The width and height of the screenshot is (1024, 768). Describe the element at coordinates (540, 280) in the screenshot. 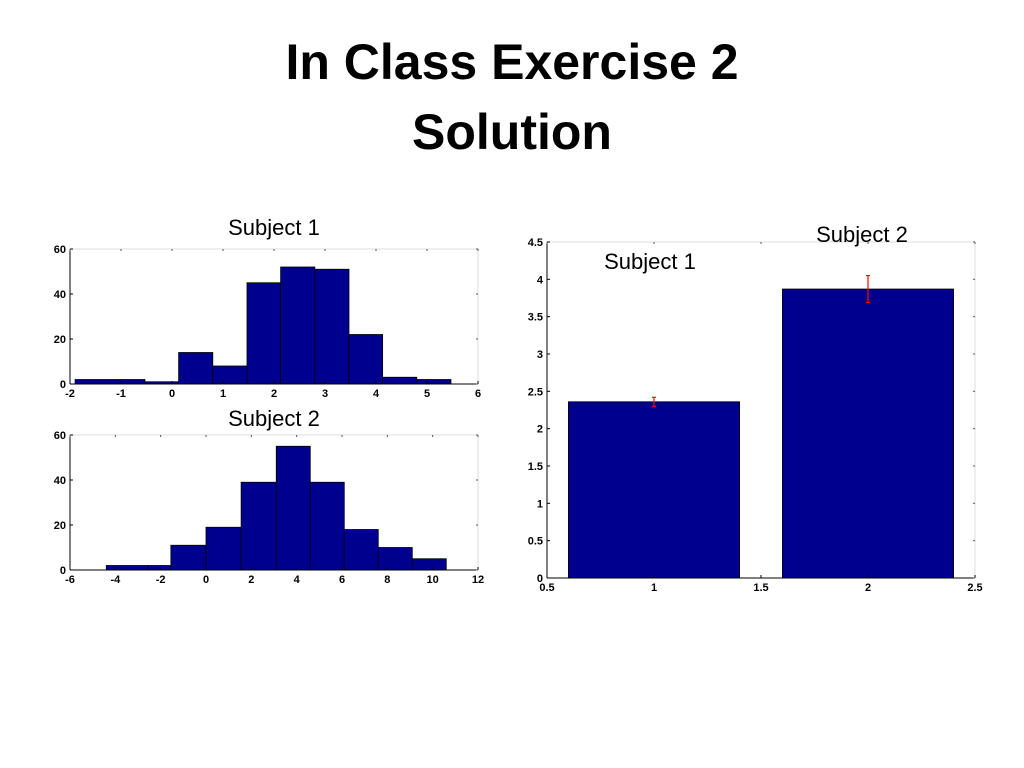

I see `y-tick-label: 4` at that location.